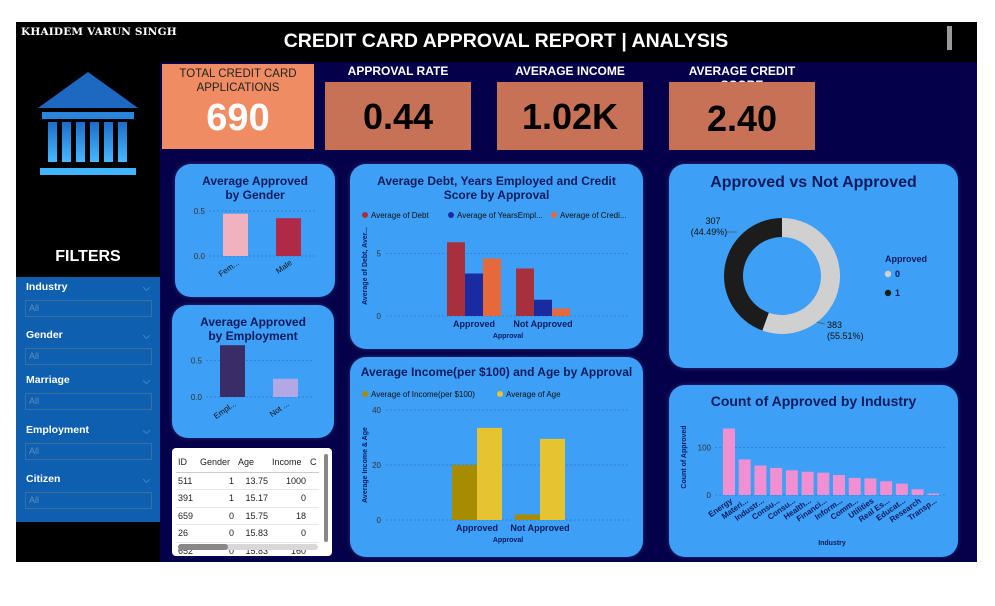  What do you see at coordinates (88, 451) in the screenshot?
I see `filter-dropdown-employment: All` at bounding box center [88, 451].